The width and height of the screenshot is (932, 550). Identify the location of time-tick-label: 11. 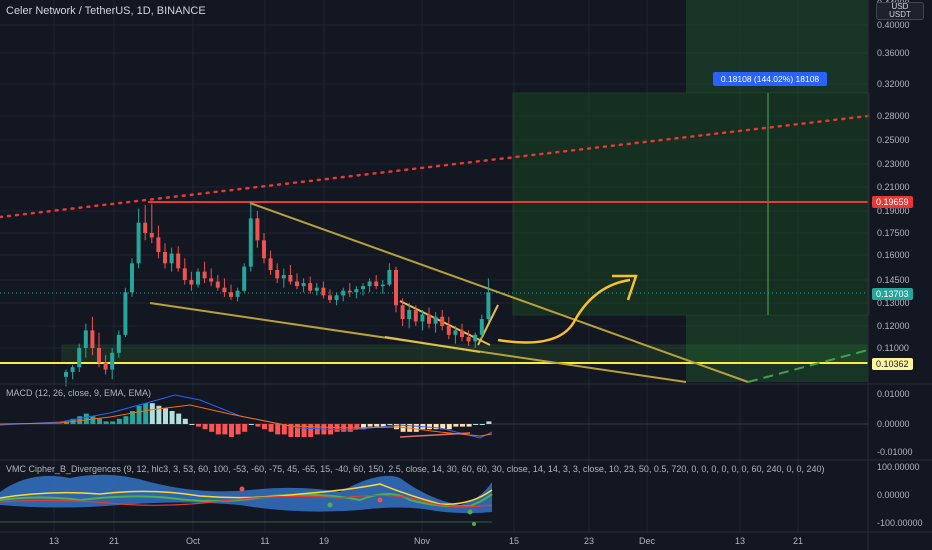
(264, 541).